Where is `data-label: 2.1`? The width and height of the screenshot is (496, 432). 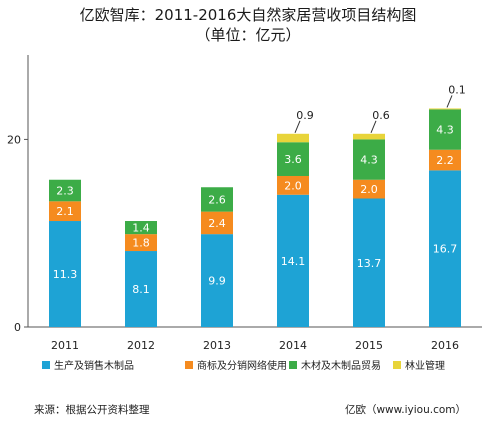
data-label: 2.1 is located at coordinates (65, 211).